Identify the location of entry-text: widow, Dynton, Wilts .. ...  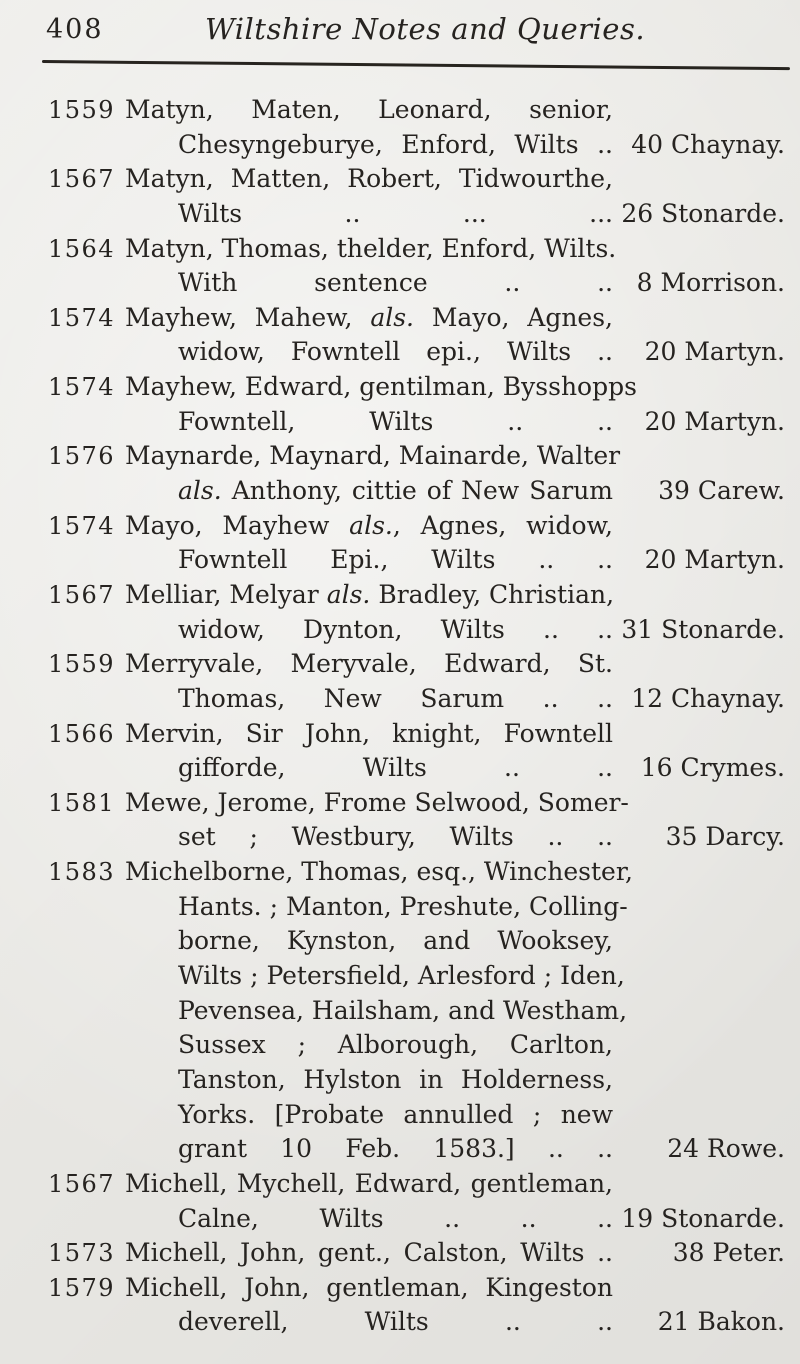
(369, 630).